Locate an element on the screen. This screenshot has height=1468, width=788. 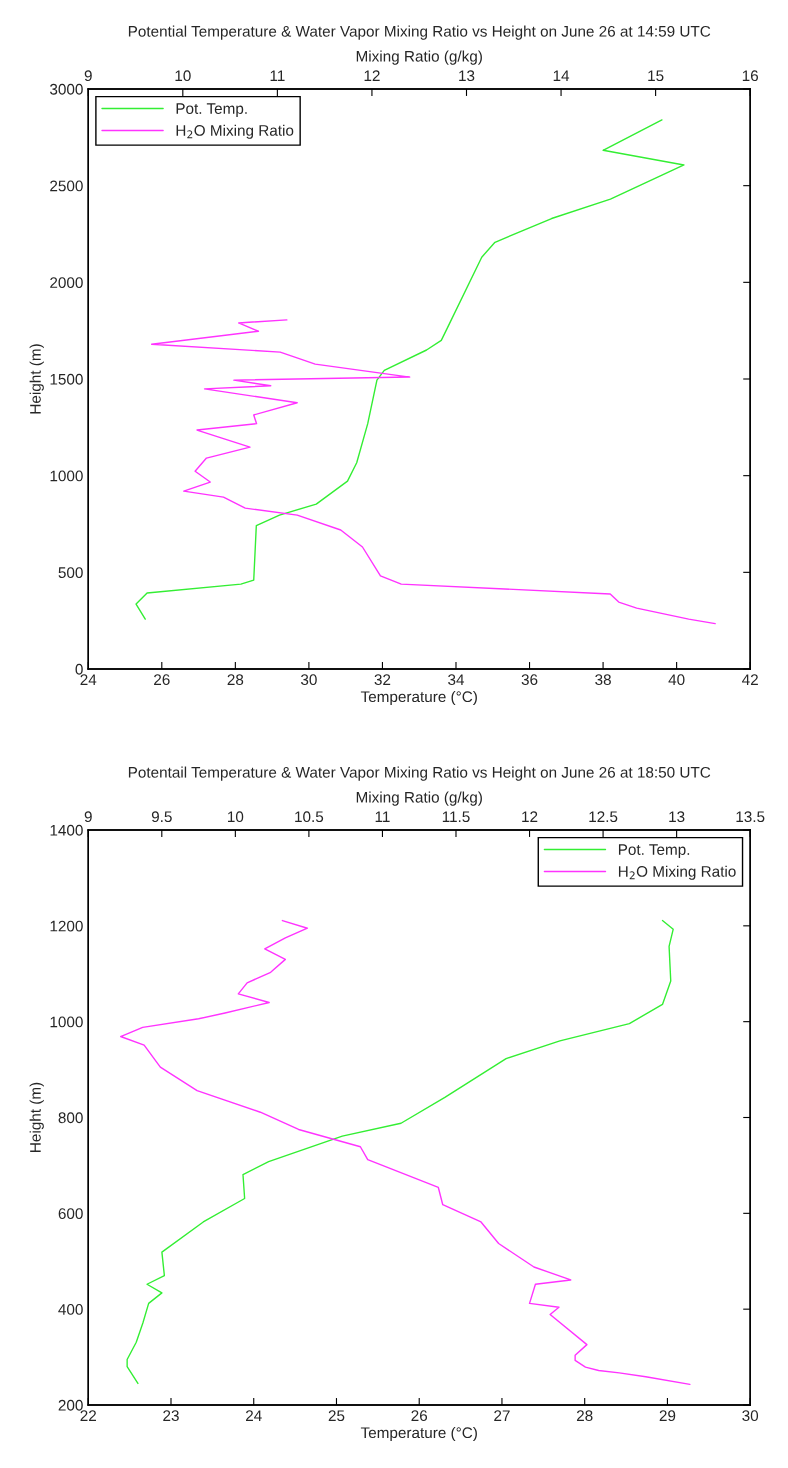
x-tick-label: 38 is located at coordinates (603, 680).